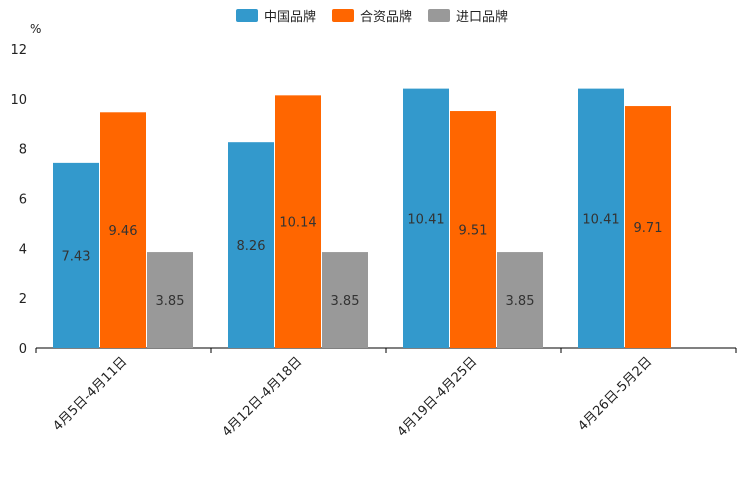 Image resolution: width=744 pixels, height=496 pixels. Describe the element at coordinates (289, 17) in the screenshot. I see `legend-label-china-brand: 中国品牌` at that location.